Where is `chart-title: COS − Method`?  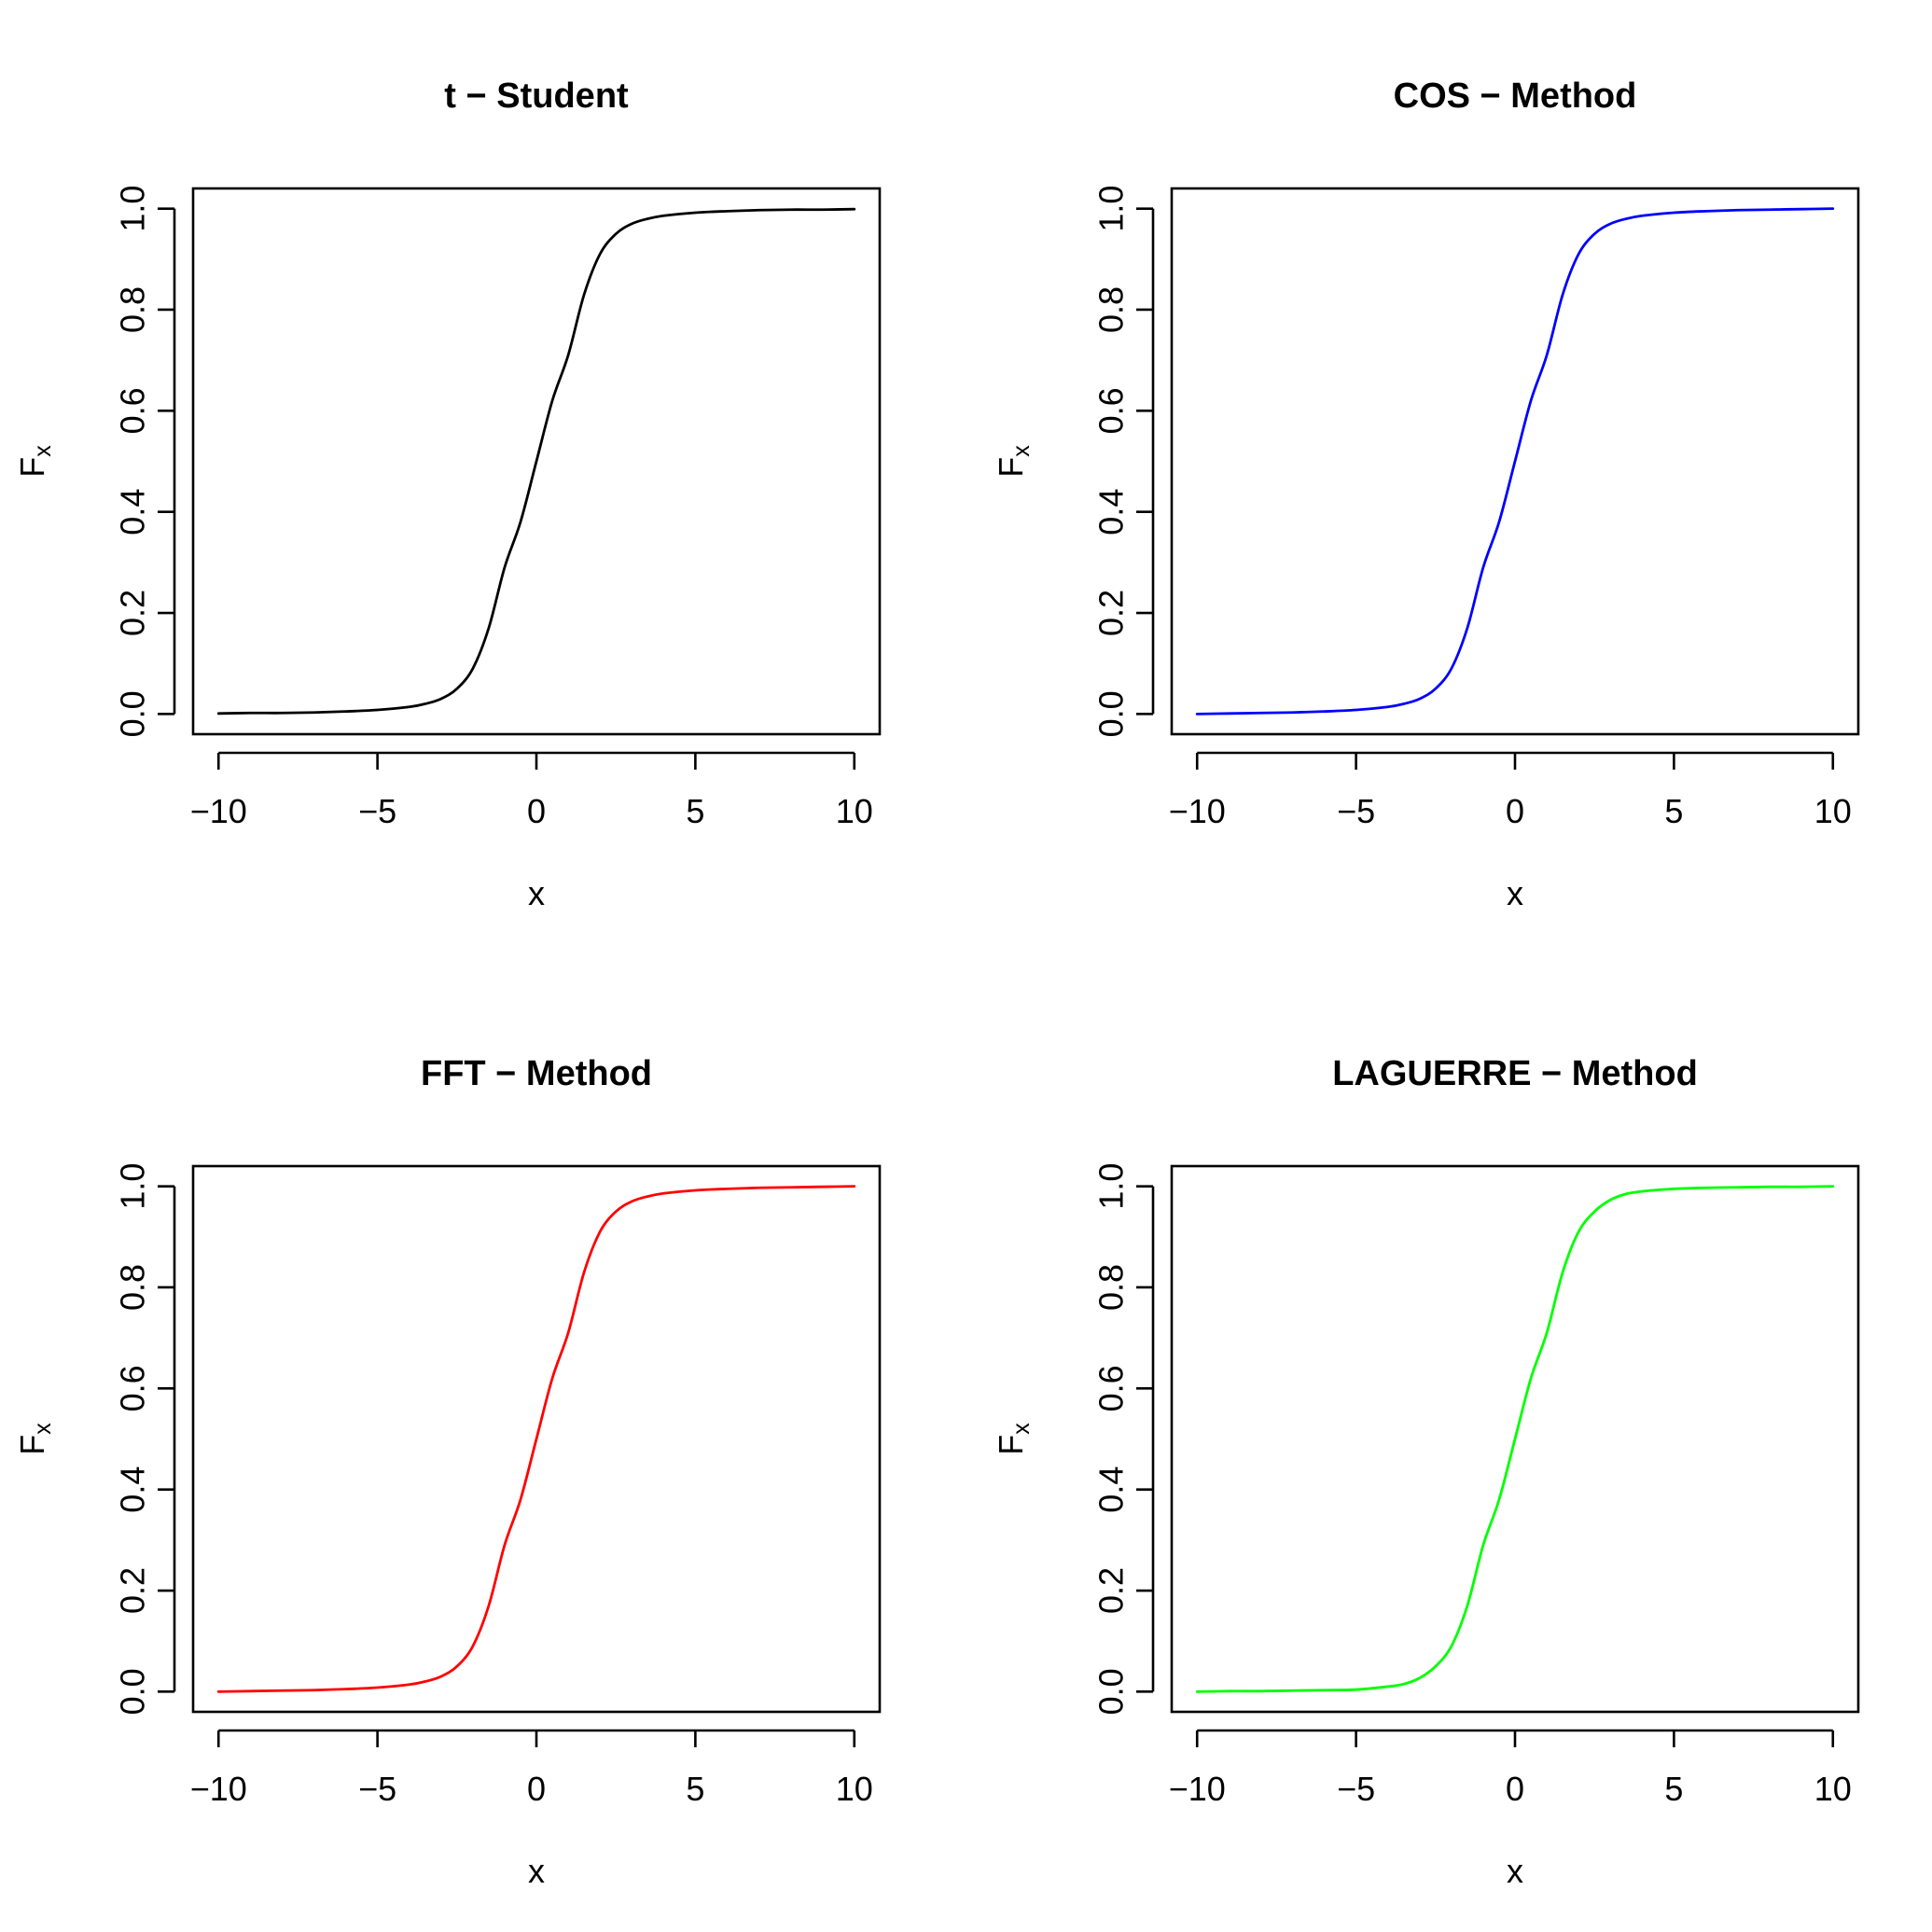
chart-title: COS − Method is located at coordinates (1516, 96).